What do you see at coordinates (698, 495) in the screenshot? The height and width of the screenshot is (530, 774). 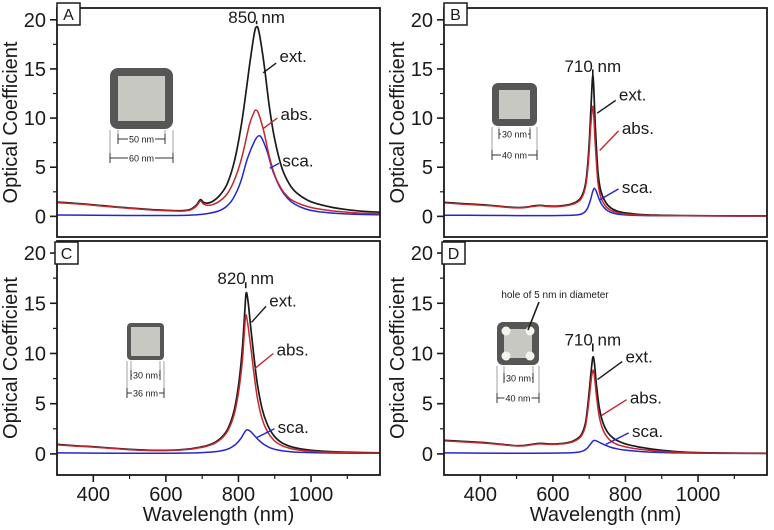 I see `x-tick-label: 1000` at bounding box center [698, 495].